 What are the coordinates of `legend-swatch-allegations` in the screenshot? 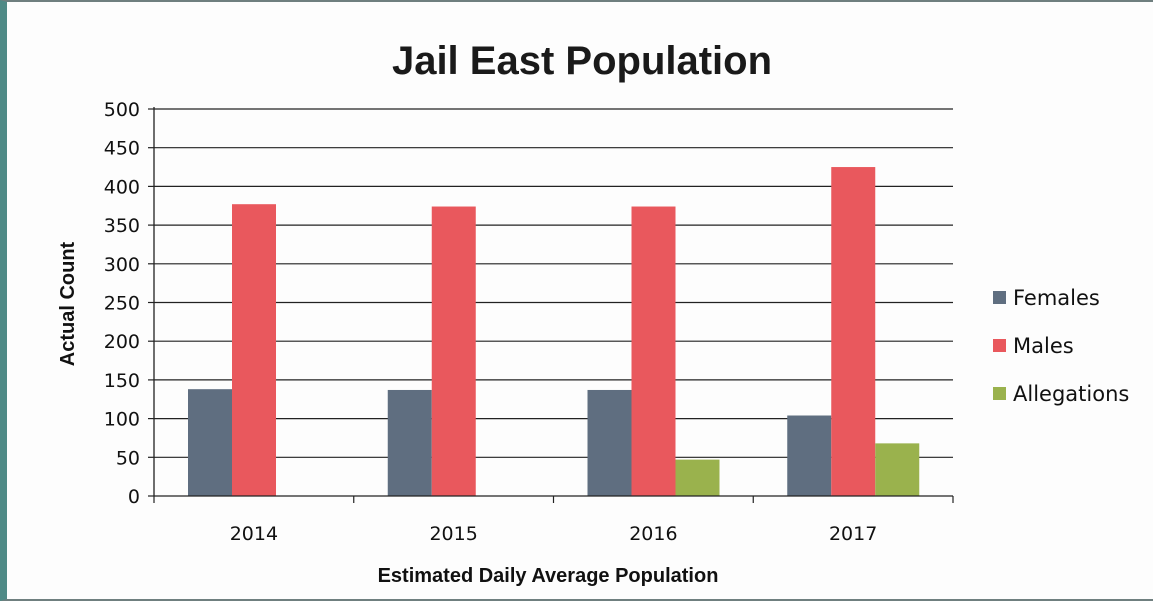 It's located at (999, 393).